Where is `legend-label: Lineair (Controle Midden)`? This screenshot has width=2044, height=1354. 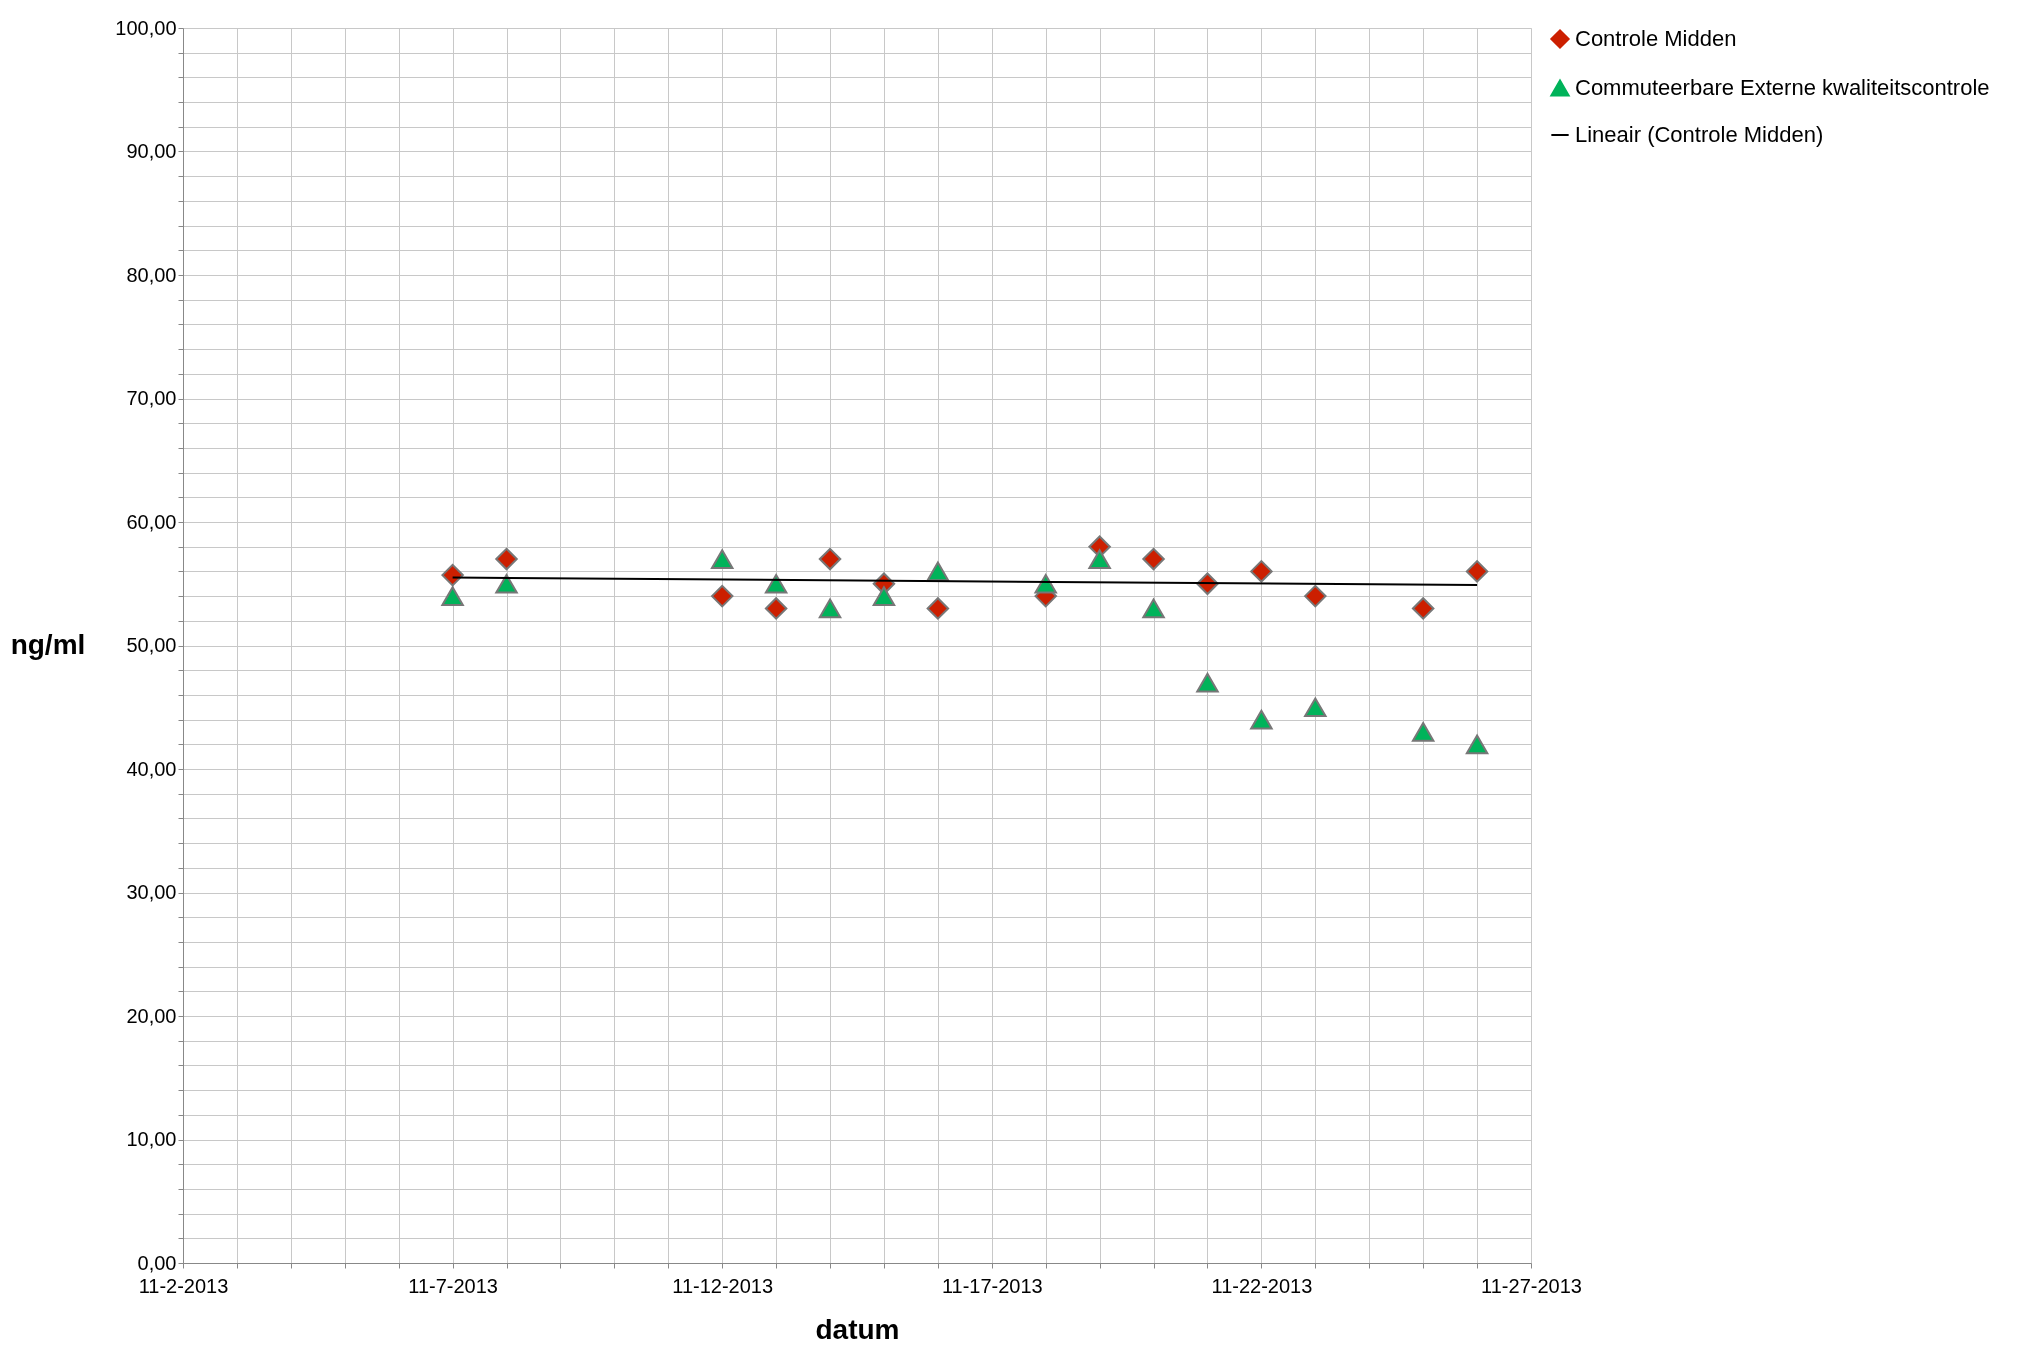 legend-label: Lineair (Controle Midden) is located at coordinates (1699, 134).